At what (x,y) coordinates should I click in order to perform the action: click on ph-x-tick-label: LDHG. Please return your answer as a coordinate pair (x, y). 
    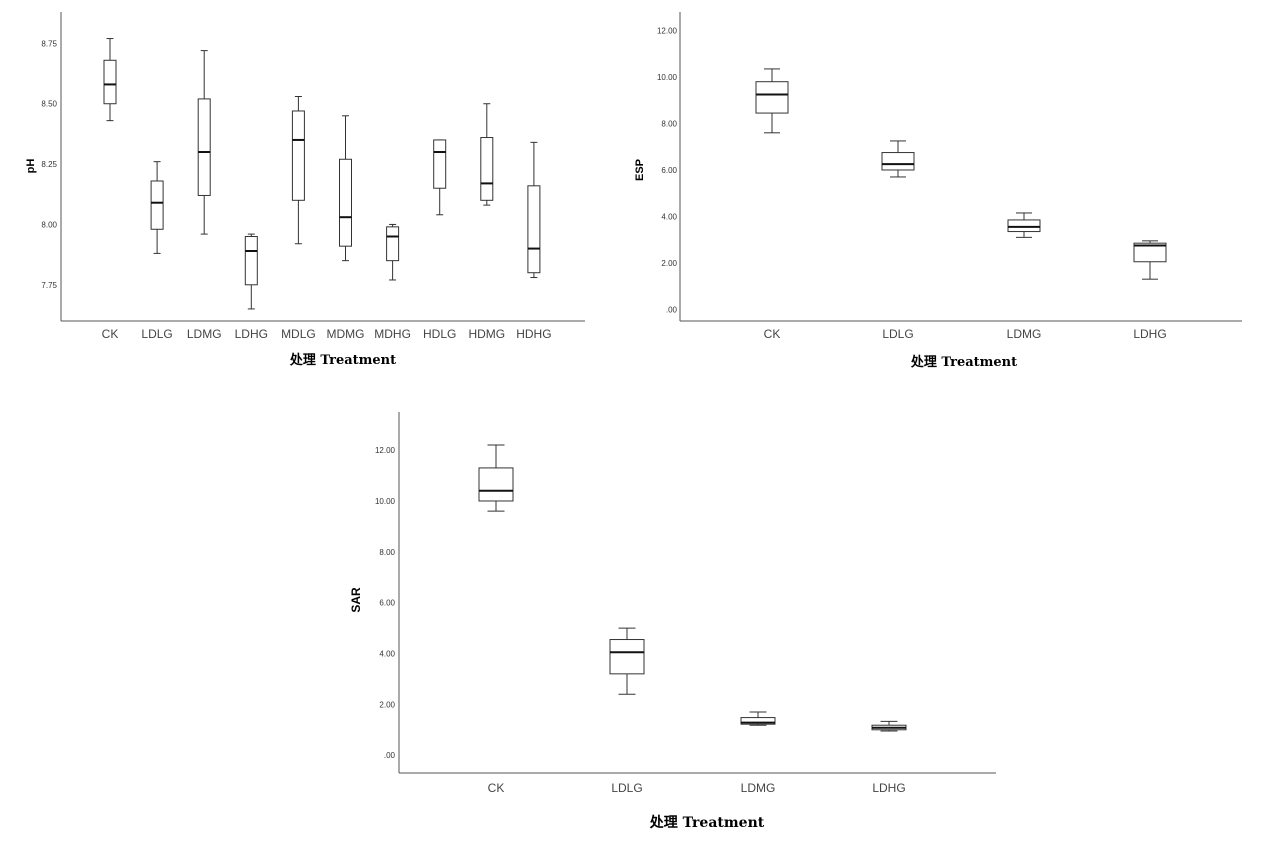
    Looking at the image, I should click on (251, 334).